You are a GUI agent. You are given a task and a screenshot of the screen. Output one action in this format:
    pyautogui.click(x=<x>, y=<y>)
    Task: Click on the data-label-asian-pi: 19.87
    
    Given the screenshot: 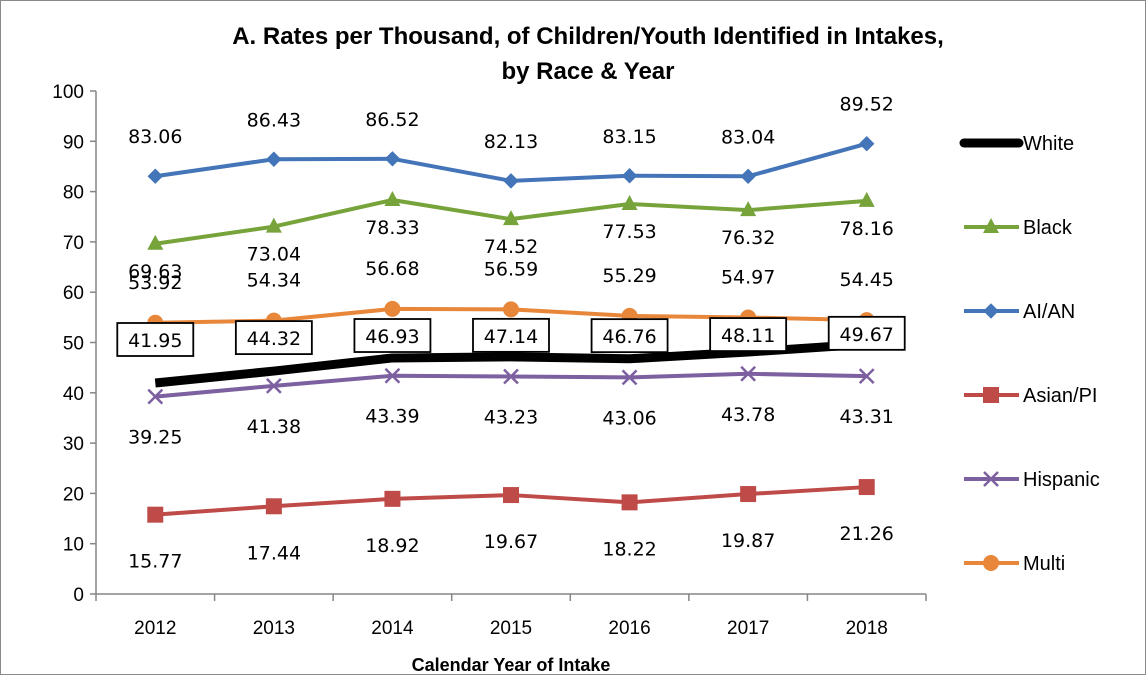 What is the action you would take?
    pyautogui.click(x=748, y=541)
    